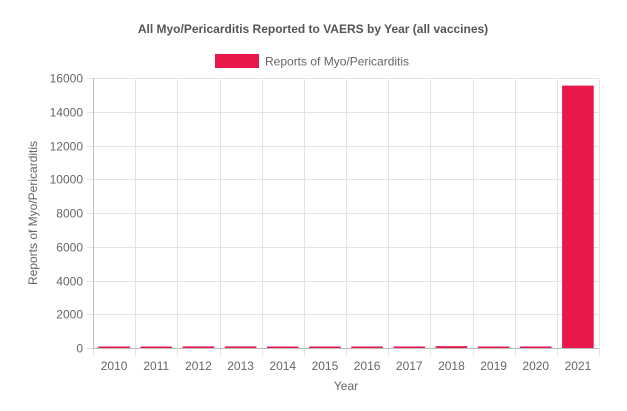 The width and height of the screenshot is (627, 411). Describe the element at coordinates (493, 347) in the screenshot. I see `bar-2019` at that location.